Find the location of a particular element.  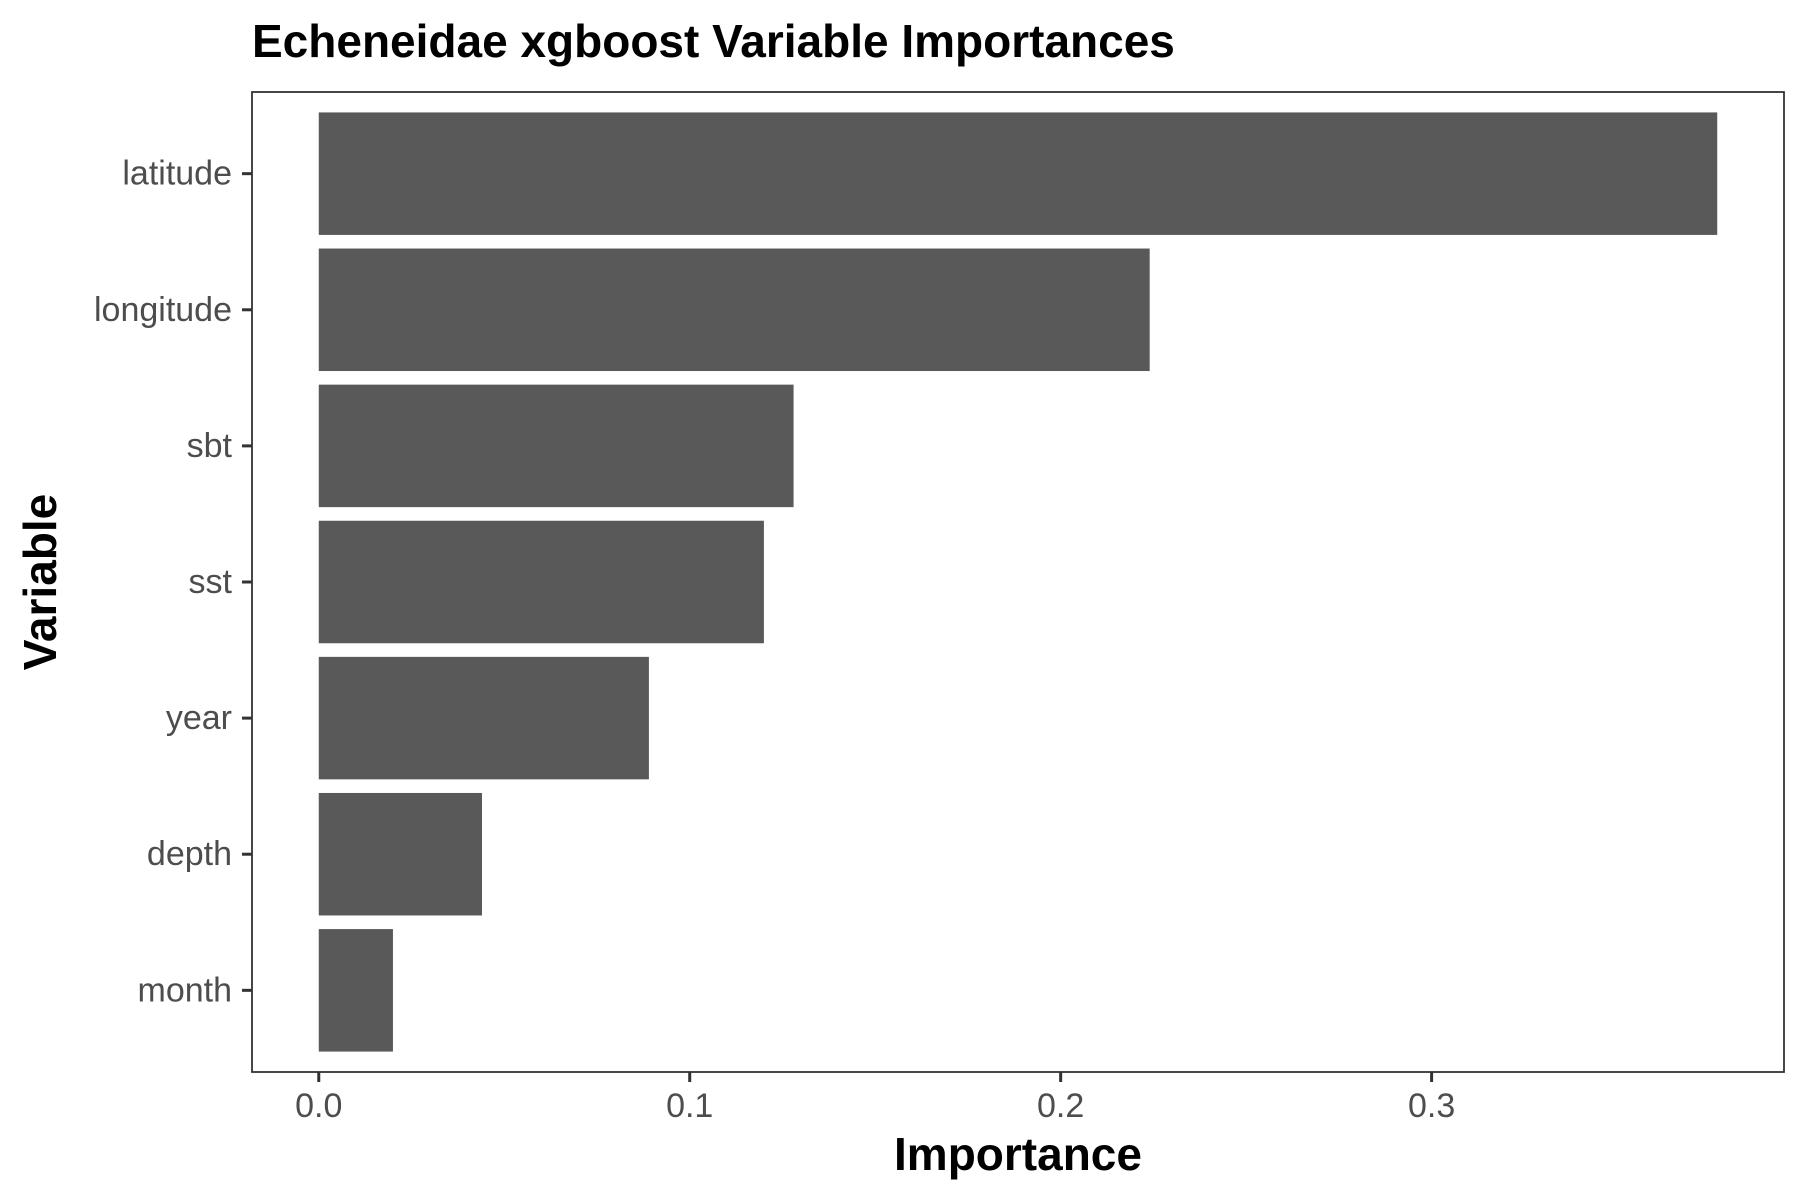

x-axis-title: Importance is located at coordinates (1018, 1154).